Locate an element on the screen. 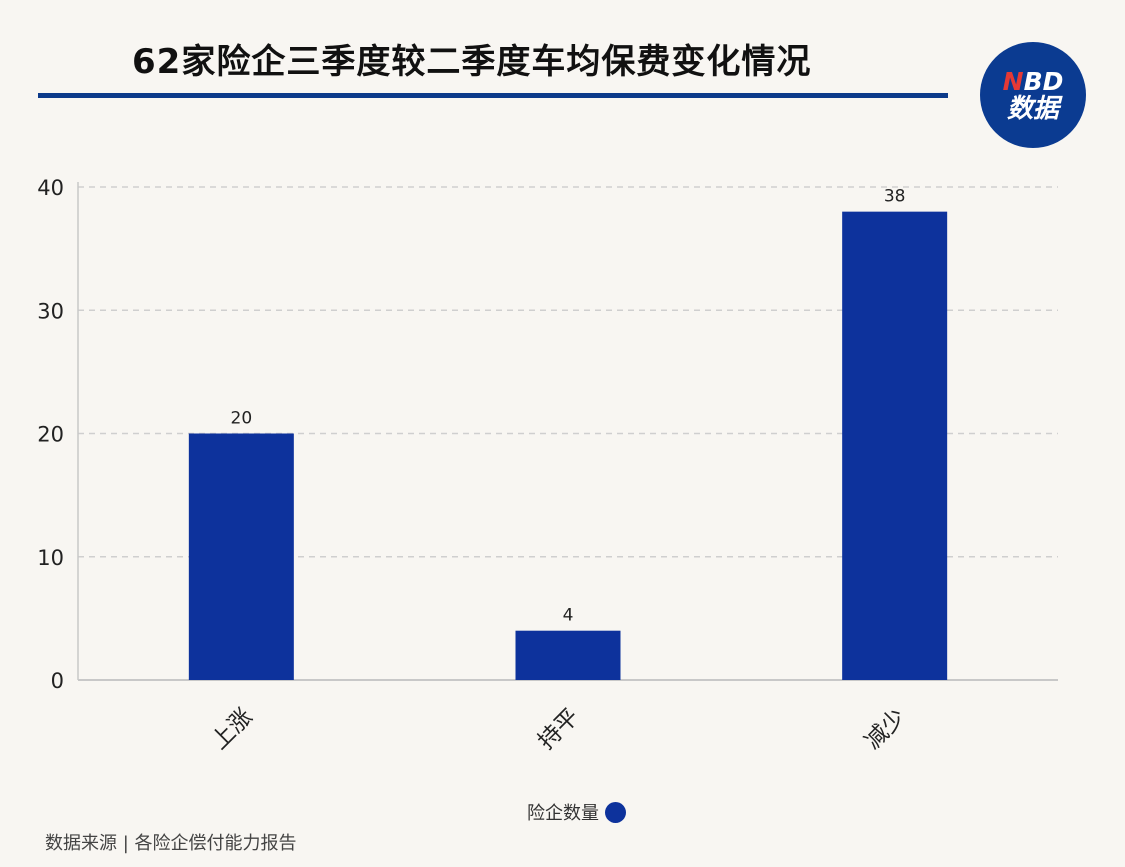 Image resolution: width=1125 pixels, height=867 pixels. data-label: 20 is located at coordinates (242, 419).